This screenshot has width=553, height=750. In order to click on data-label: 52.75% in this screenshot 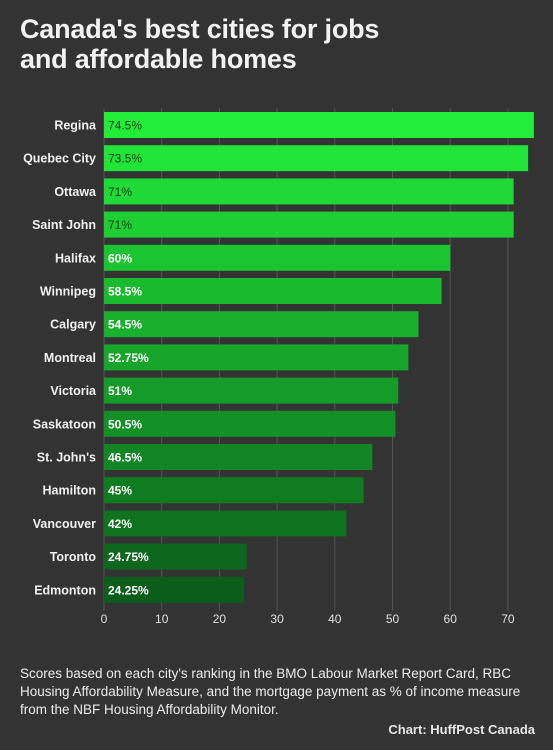, I will do `click(128, 358)`.